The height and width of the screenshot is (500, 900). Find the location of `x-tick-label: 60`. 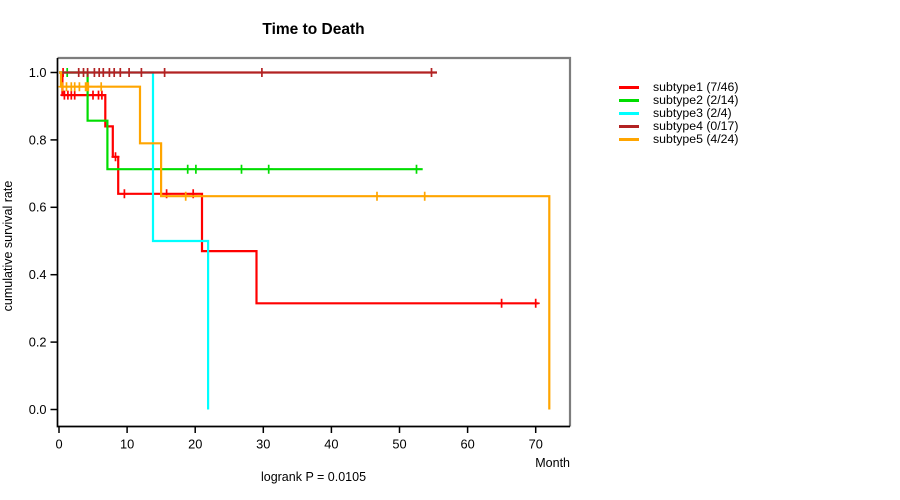

x-tick-label: 60 is located at coordinates (467, 444).